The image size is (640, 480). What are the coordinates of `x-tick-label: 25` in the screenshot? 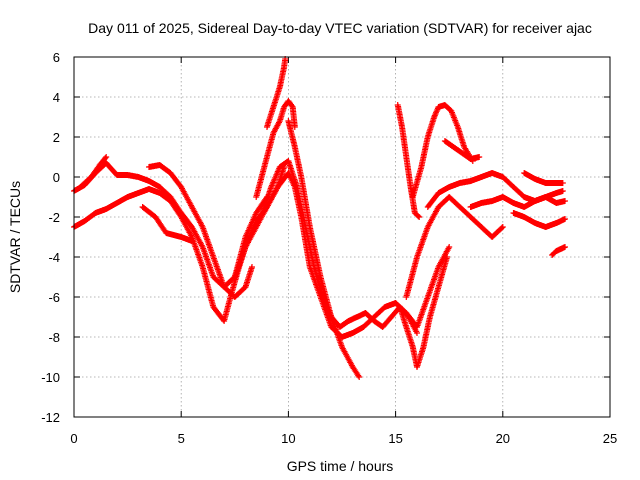 It's located at (610, 438).